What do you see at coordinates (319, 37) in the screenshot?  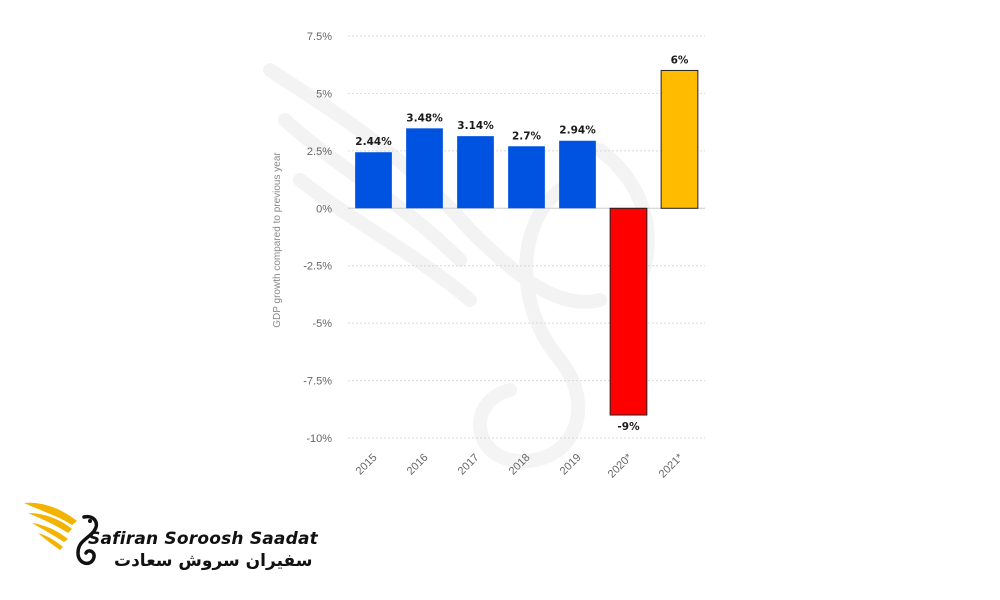 I see `y-tick-label: 7.5%` at bounding box center [319, 37].